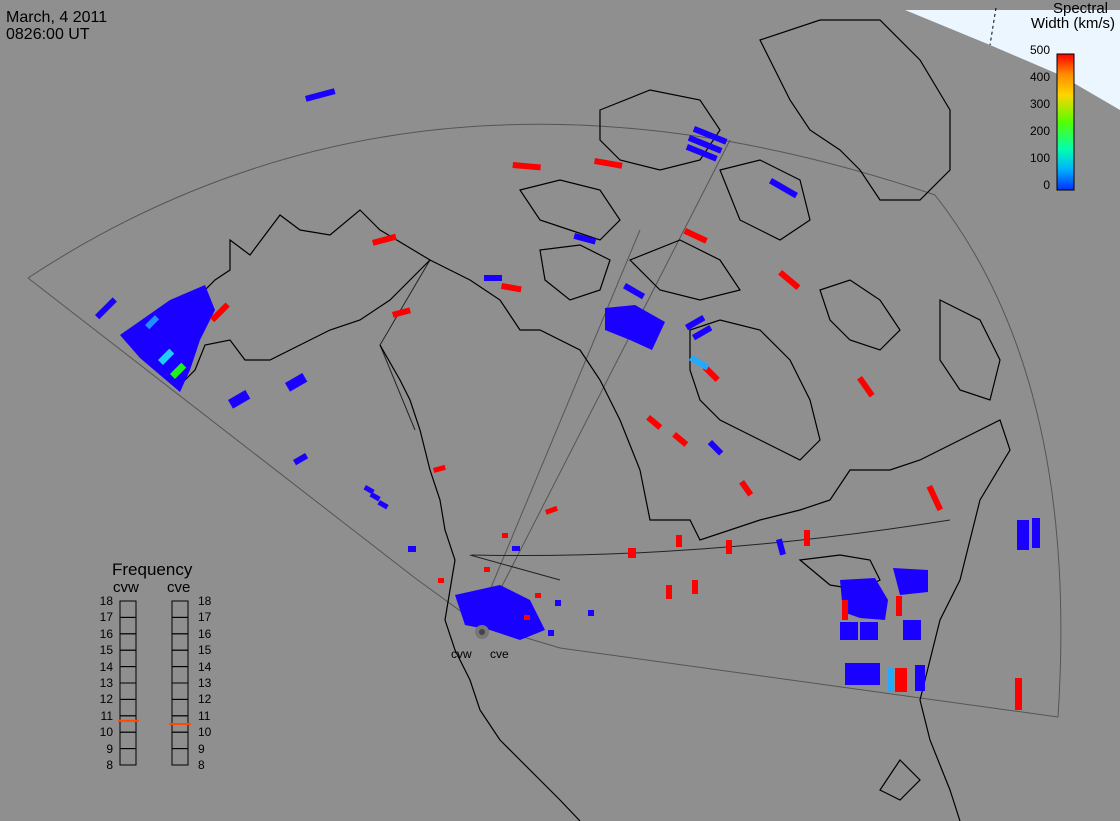 This screenshot has height=821, width=1120. Describe the element at coordinates (1012, 60) in the screenshot. I see `polar-ice-region` at that location.